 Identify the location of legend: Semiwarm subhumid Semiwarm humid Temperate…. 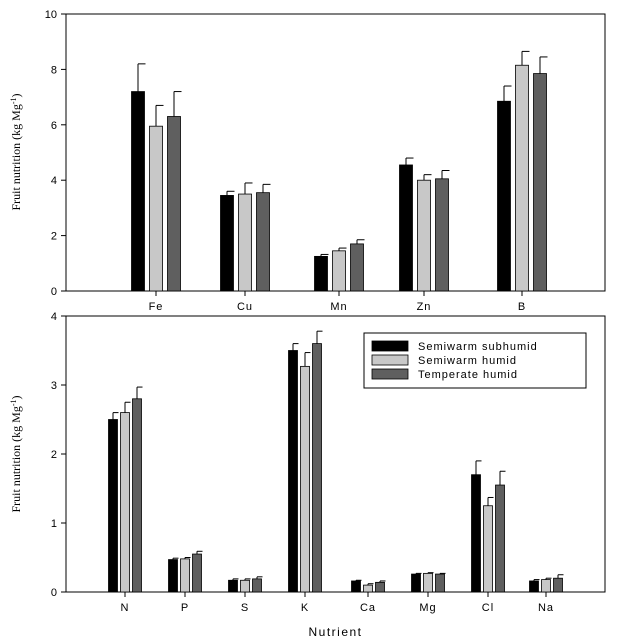
(475, 360).